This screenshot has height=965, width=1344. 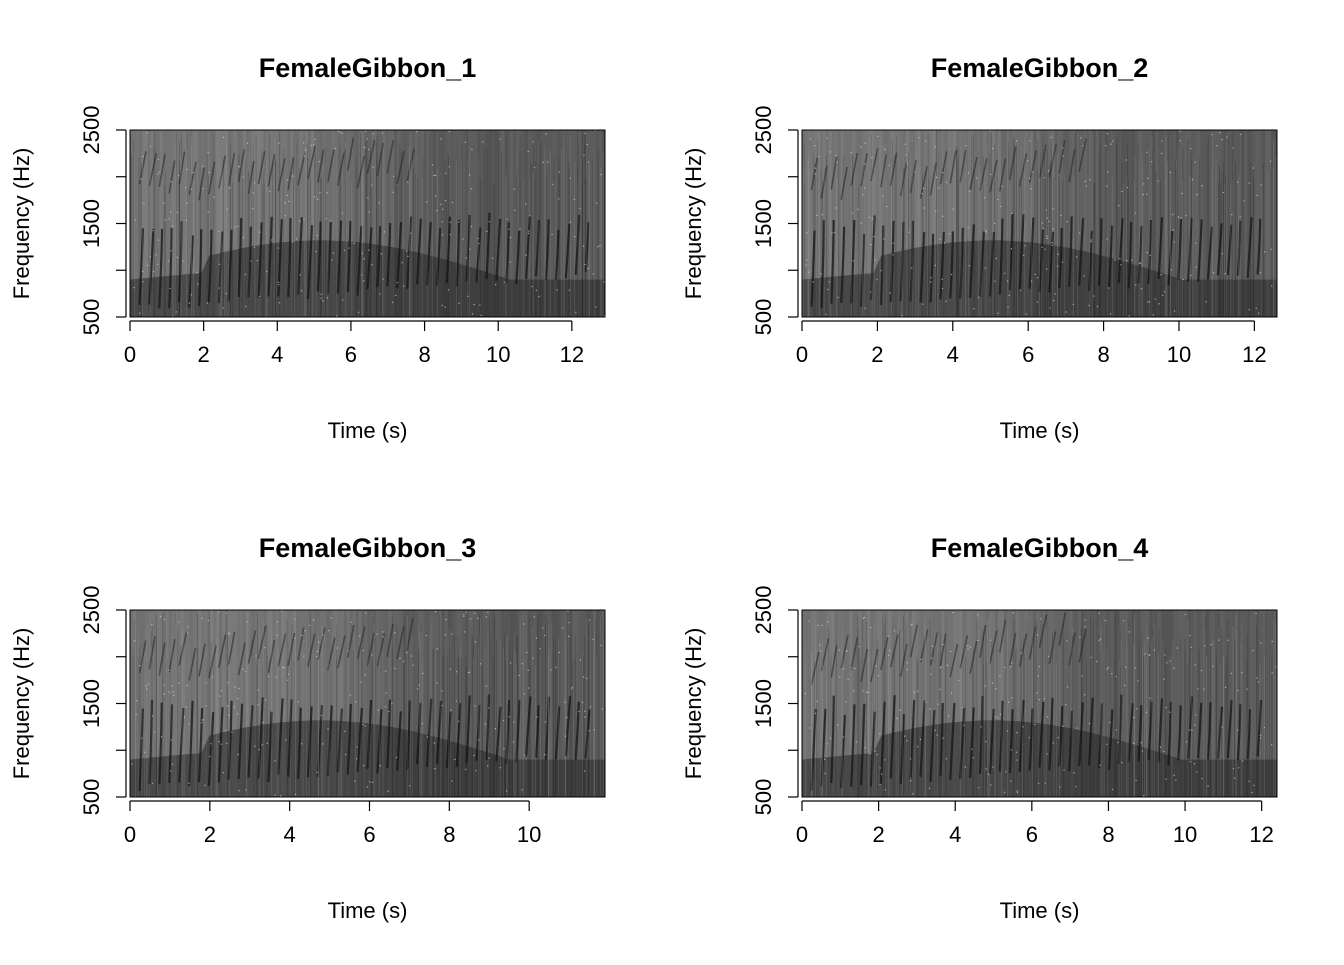 What do you see at coordinates (424, 354) in the screenshot?
I see `x-tick-label: 8` at bounding box center [424, 354].